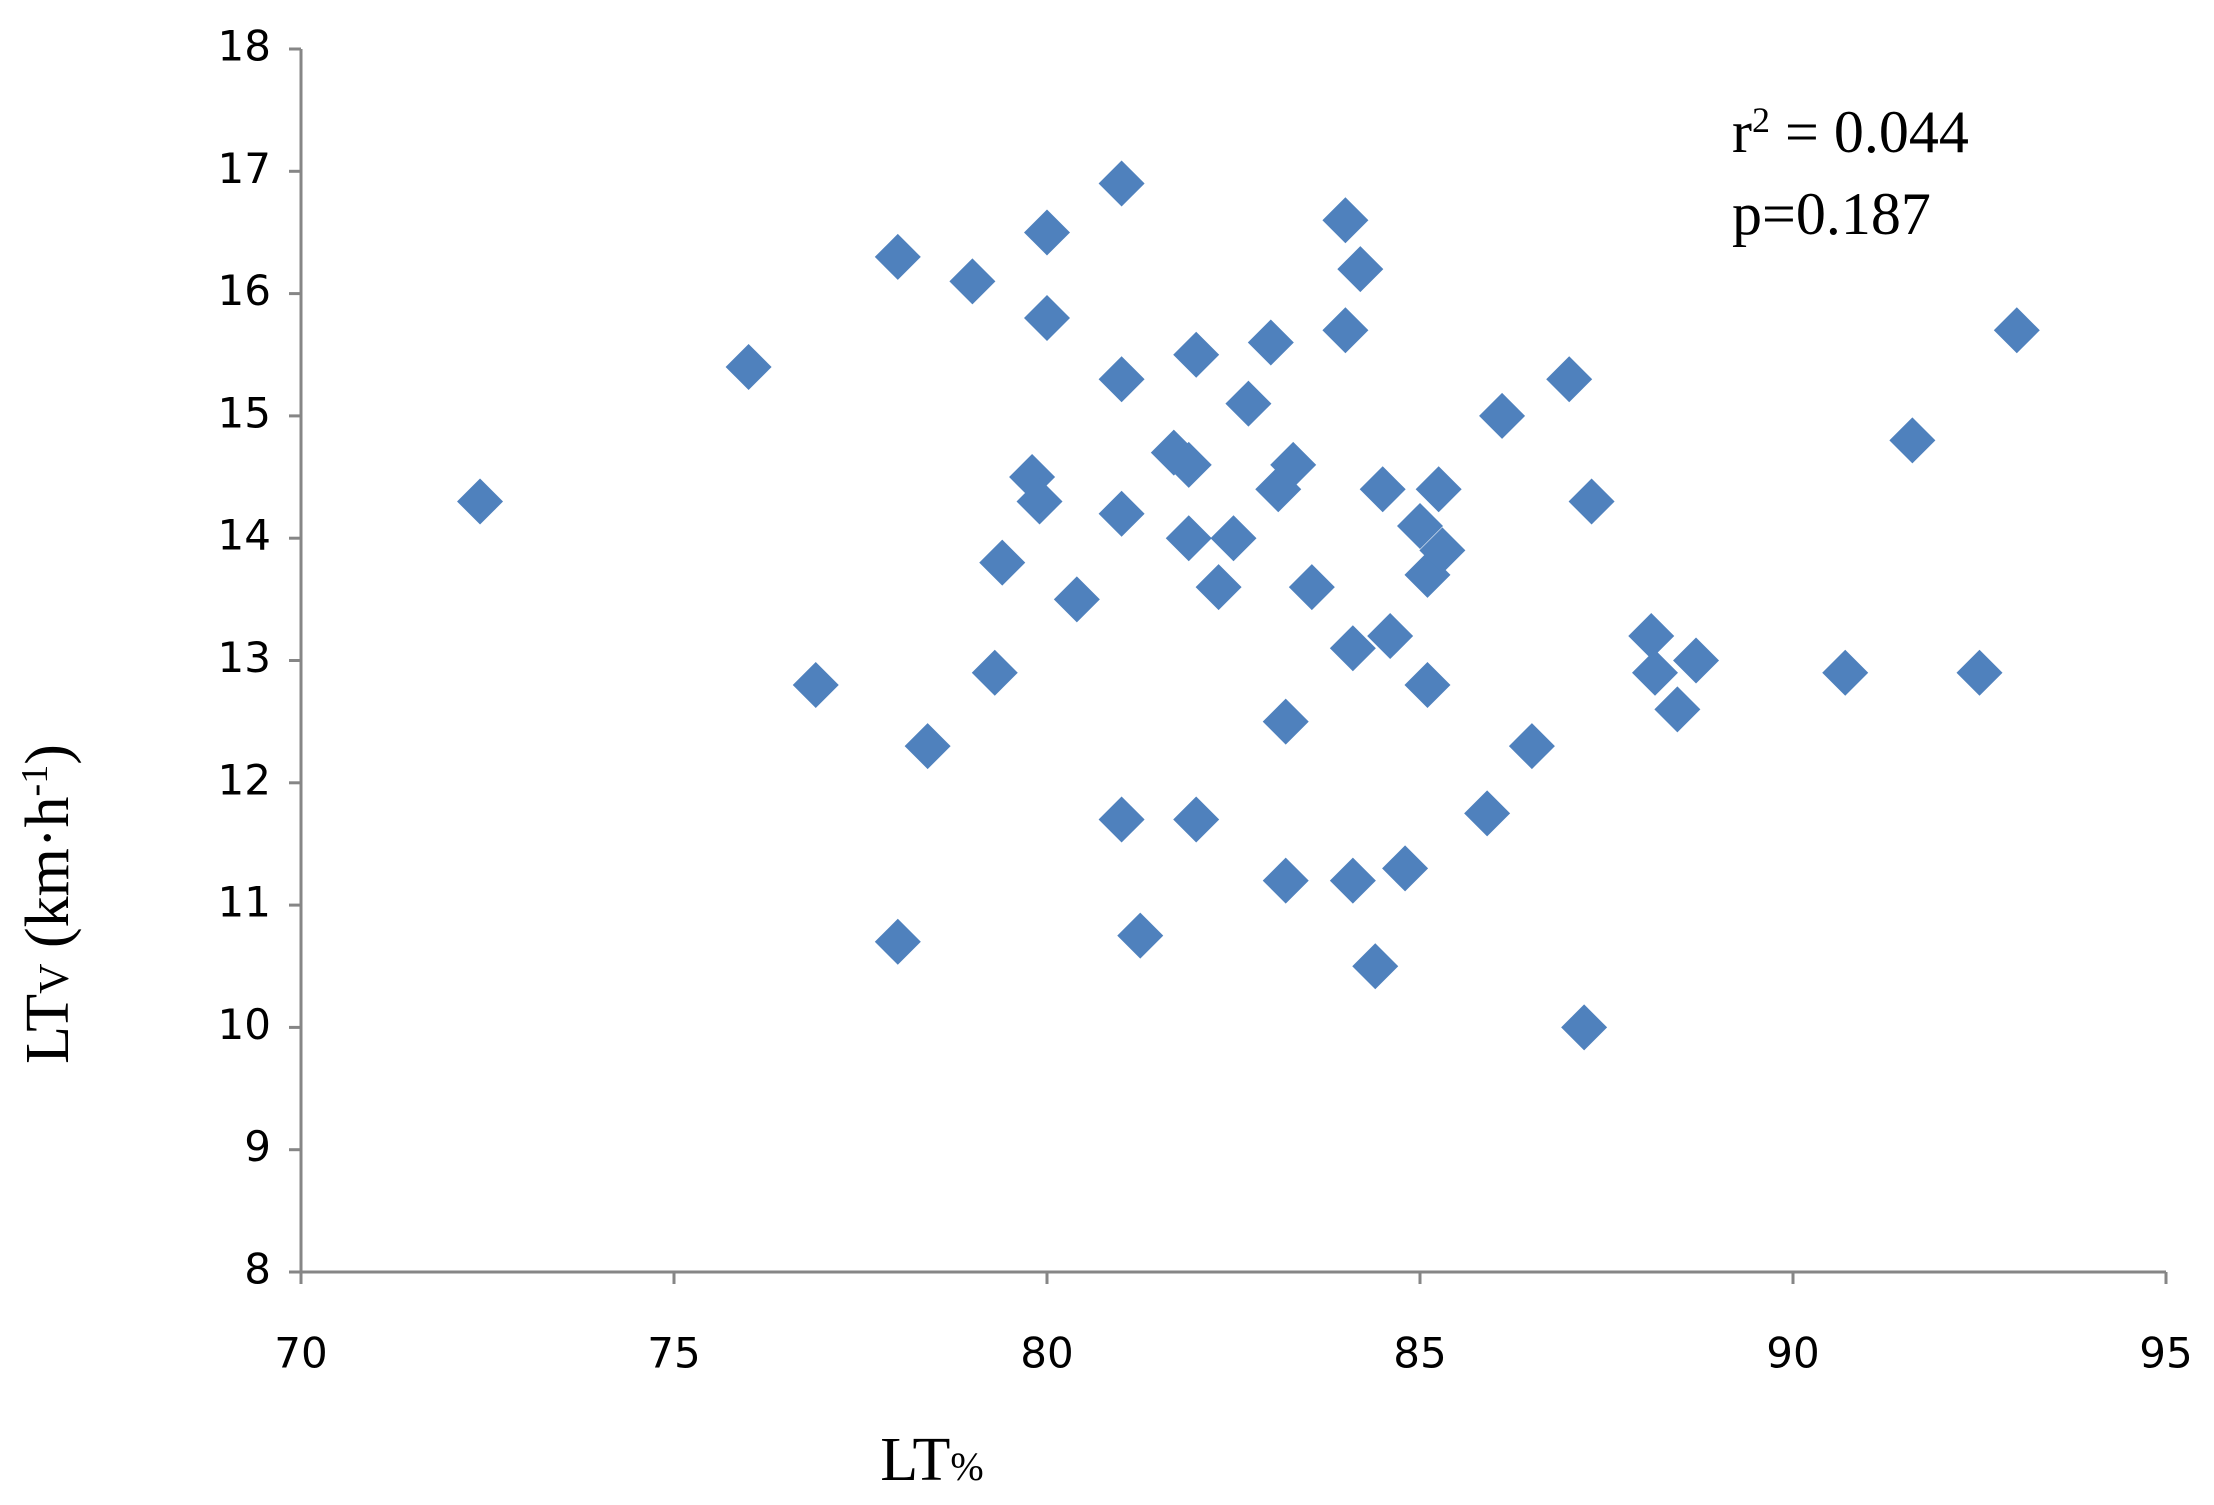 The height and width of the screenshot is (1505, 2214). Describe the element at coordinates (35, 781) in the screenshot. I see `y-axis-label-part: -1` at that location.